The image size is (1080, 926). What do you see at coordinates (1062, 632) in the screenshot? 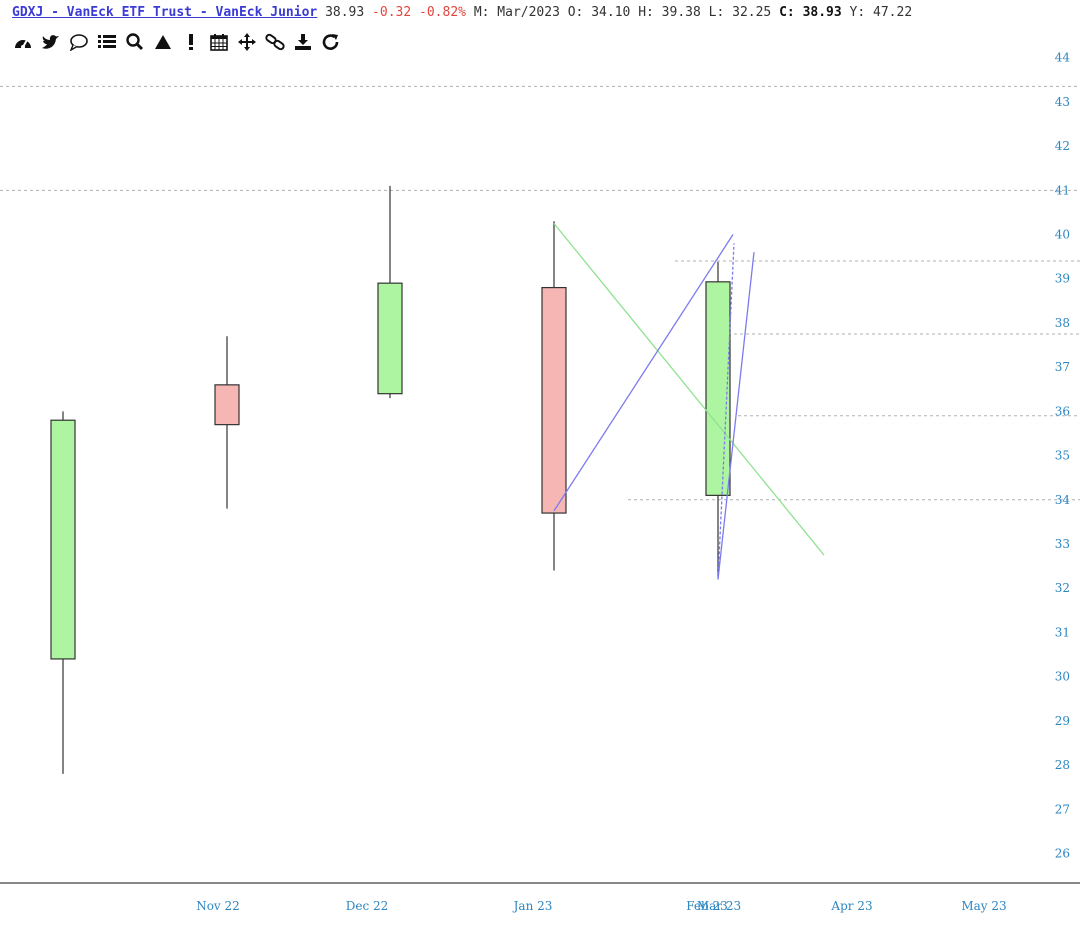
I see `y-tick-label: 31` at bounding box center [1062, 632].